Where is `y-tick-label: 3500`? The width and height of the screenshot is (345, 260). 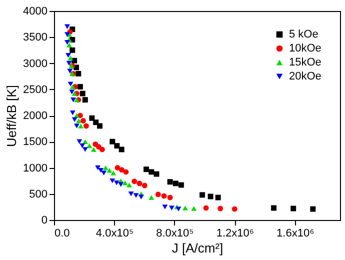
y-tick-label: 3500 is located at coordinates (35, 38).